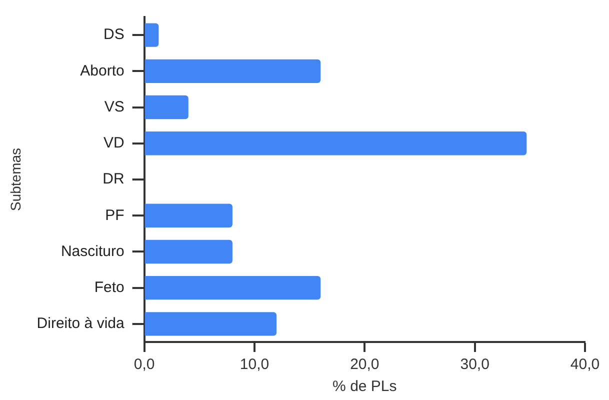  Describe the element at coordinates (255, 365) in the screenshot. I see `x-tick-label: 10,0` at that location.